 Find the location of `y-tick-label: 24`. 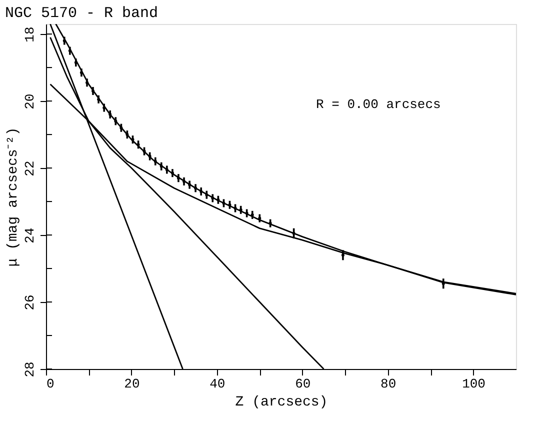

y-tick-label: 24 is located at coordinates (30, 236).